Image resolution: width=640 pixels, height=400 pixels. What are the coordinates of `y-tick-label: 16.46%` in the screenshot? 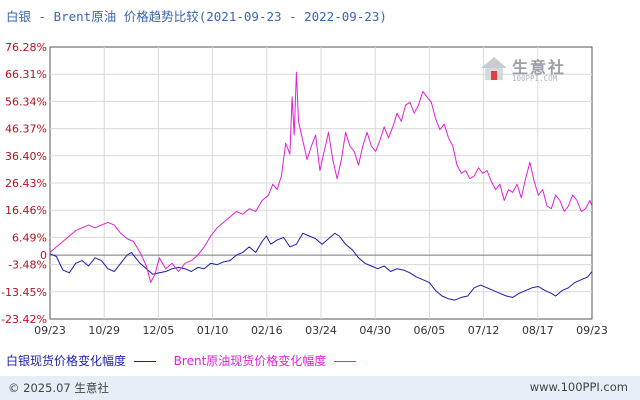 It's located at (26, 210).